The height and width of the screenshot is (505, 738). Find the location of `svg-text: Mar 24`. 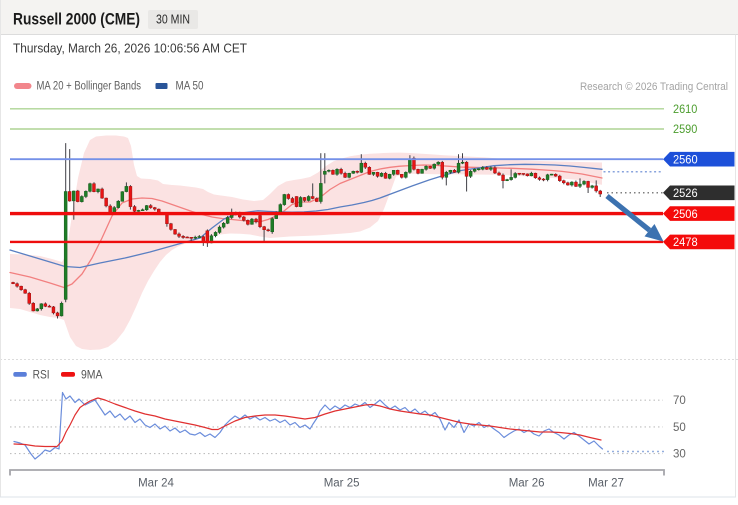

svg-text: Mar 24 is located at coordinates (156, 484).